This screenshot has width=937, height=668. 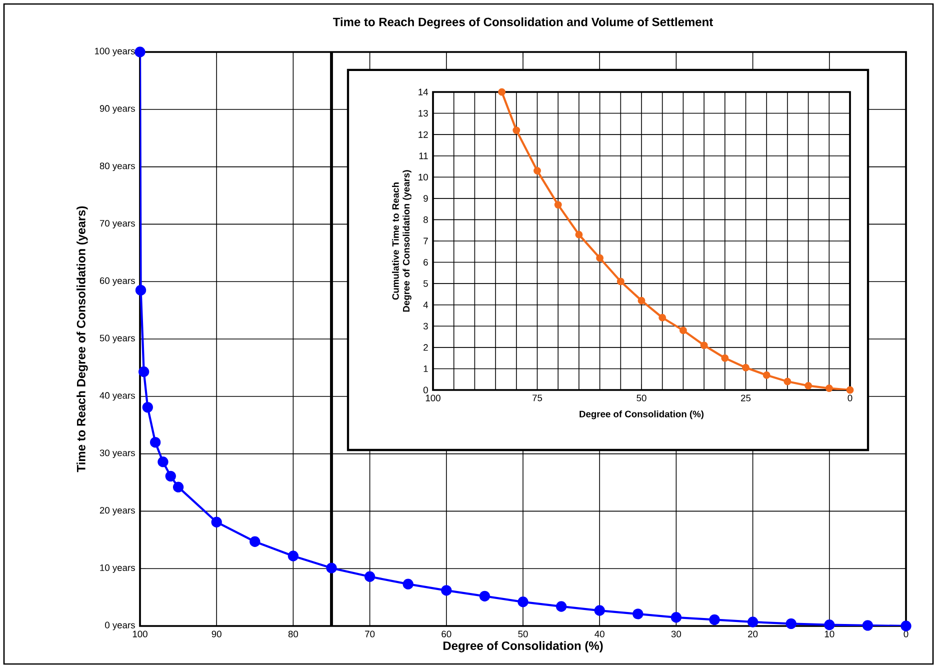 What do you see at coordinates (423, 134) in the screenshot?
I see `y-tick-label: 12` at bounding box center [423, 134].